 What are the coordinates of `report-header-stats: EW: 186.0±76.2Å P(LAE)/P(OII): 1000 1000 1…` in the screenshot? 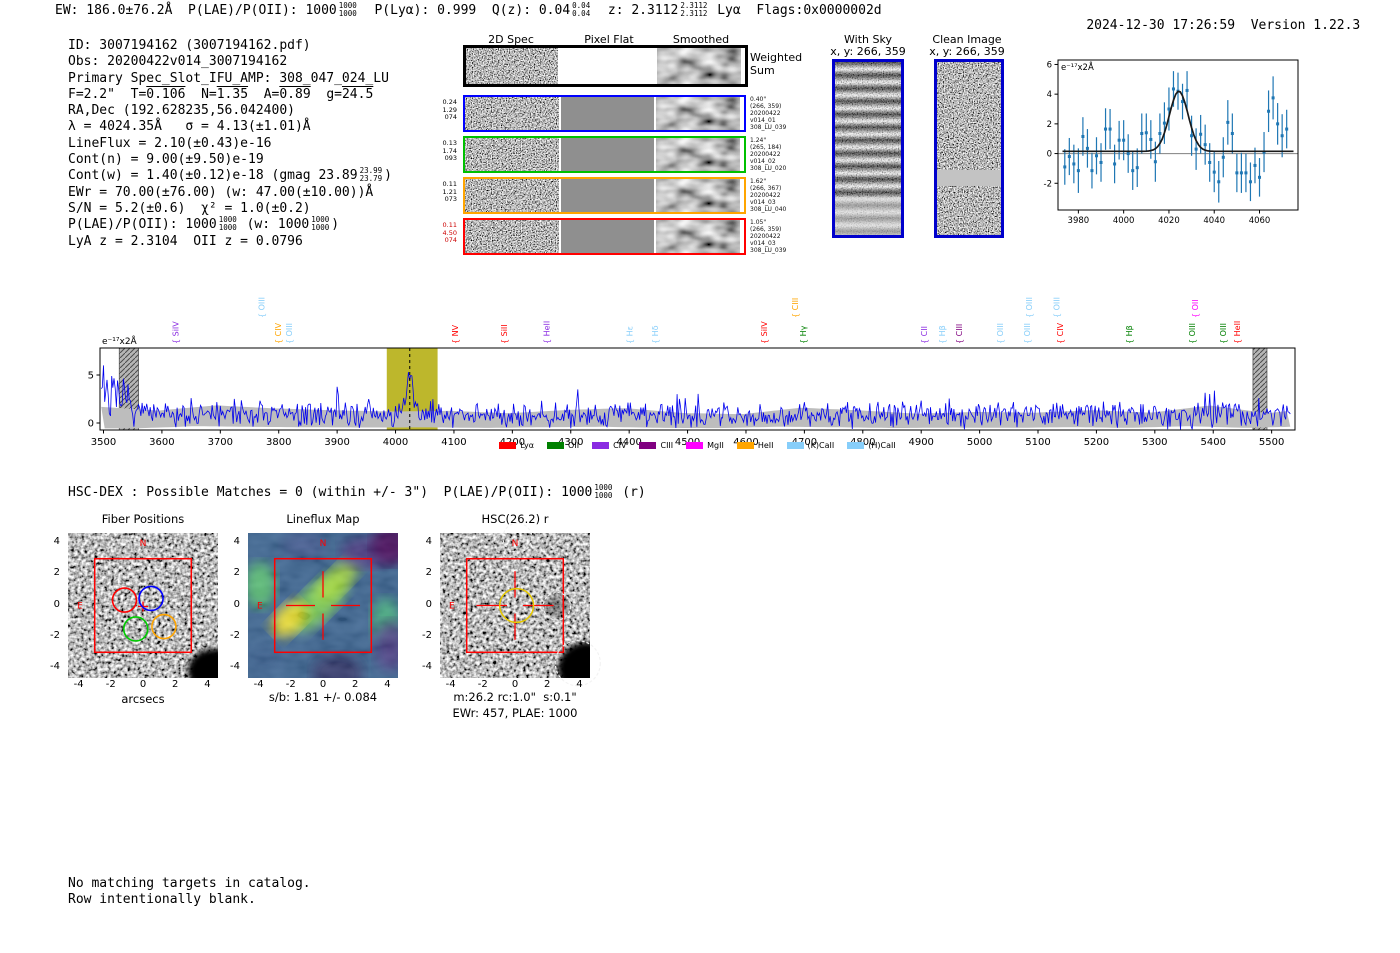 It's located at (468, 9).